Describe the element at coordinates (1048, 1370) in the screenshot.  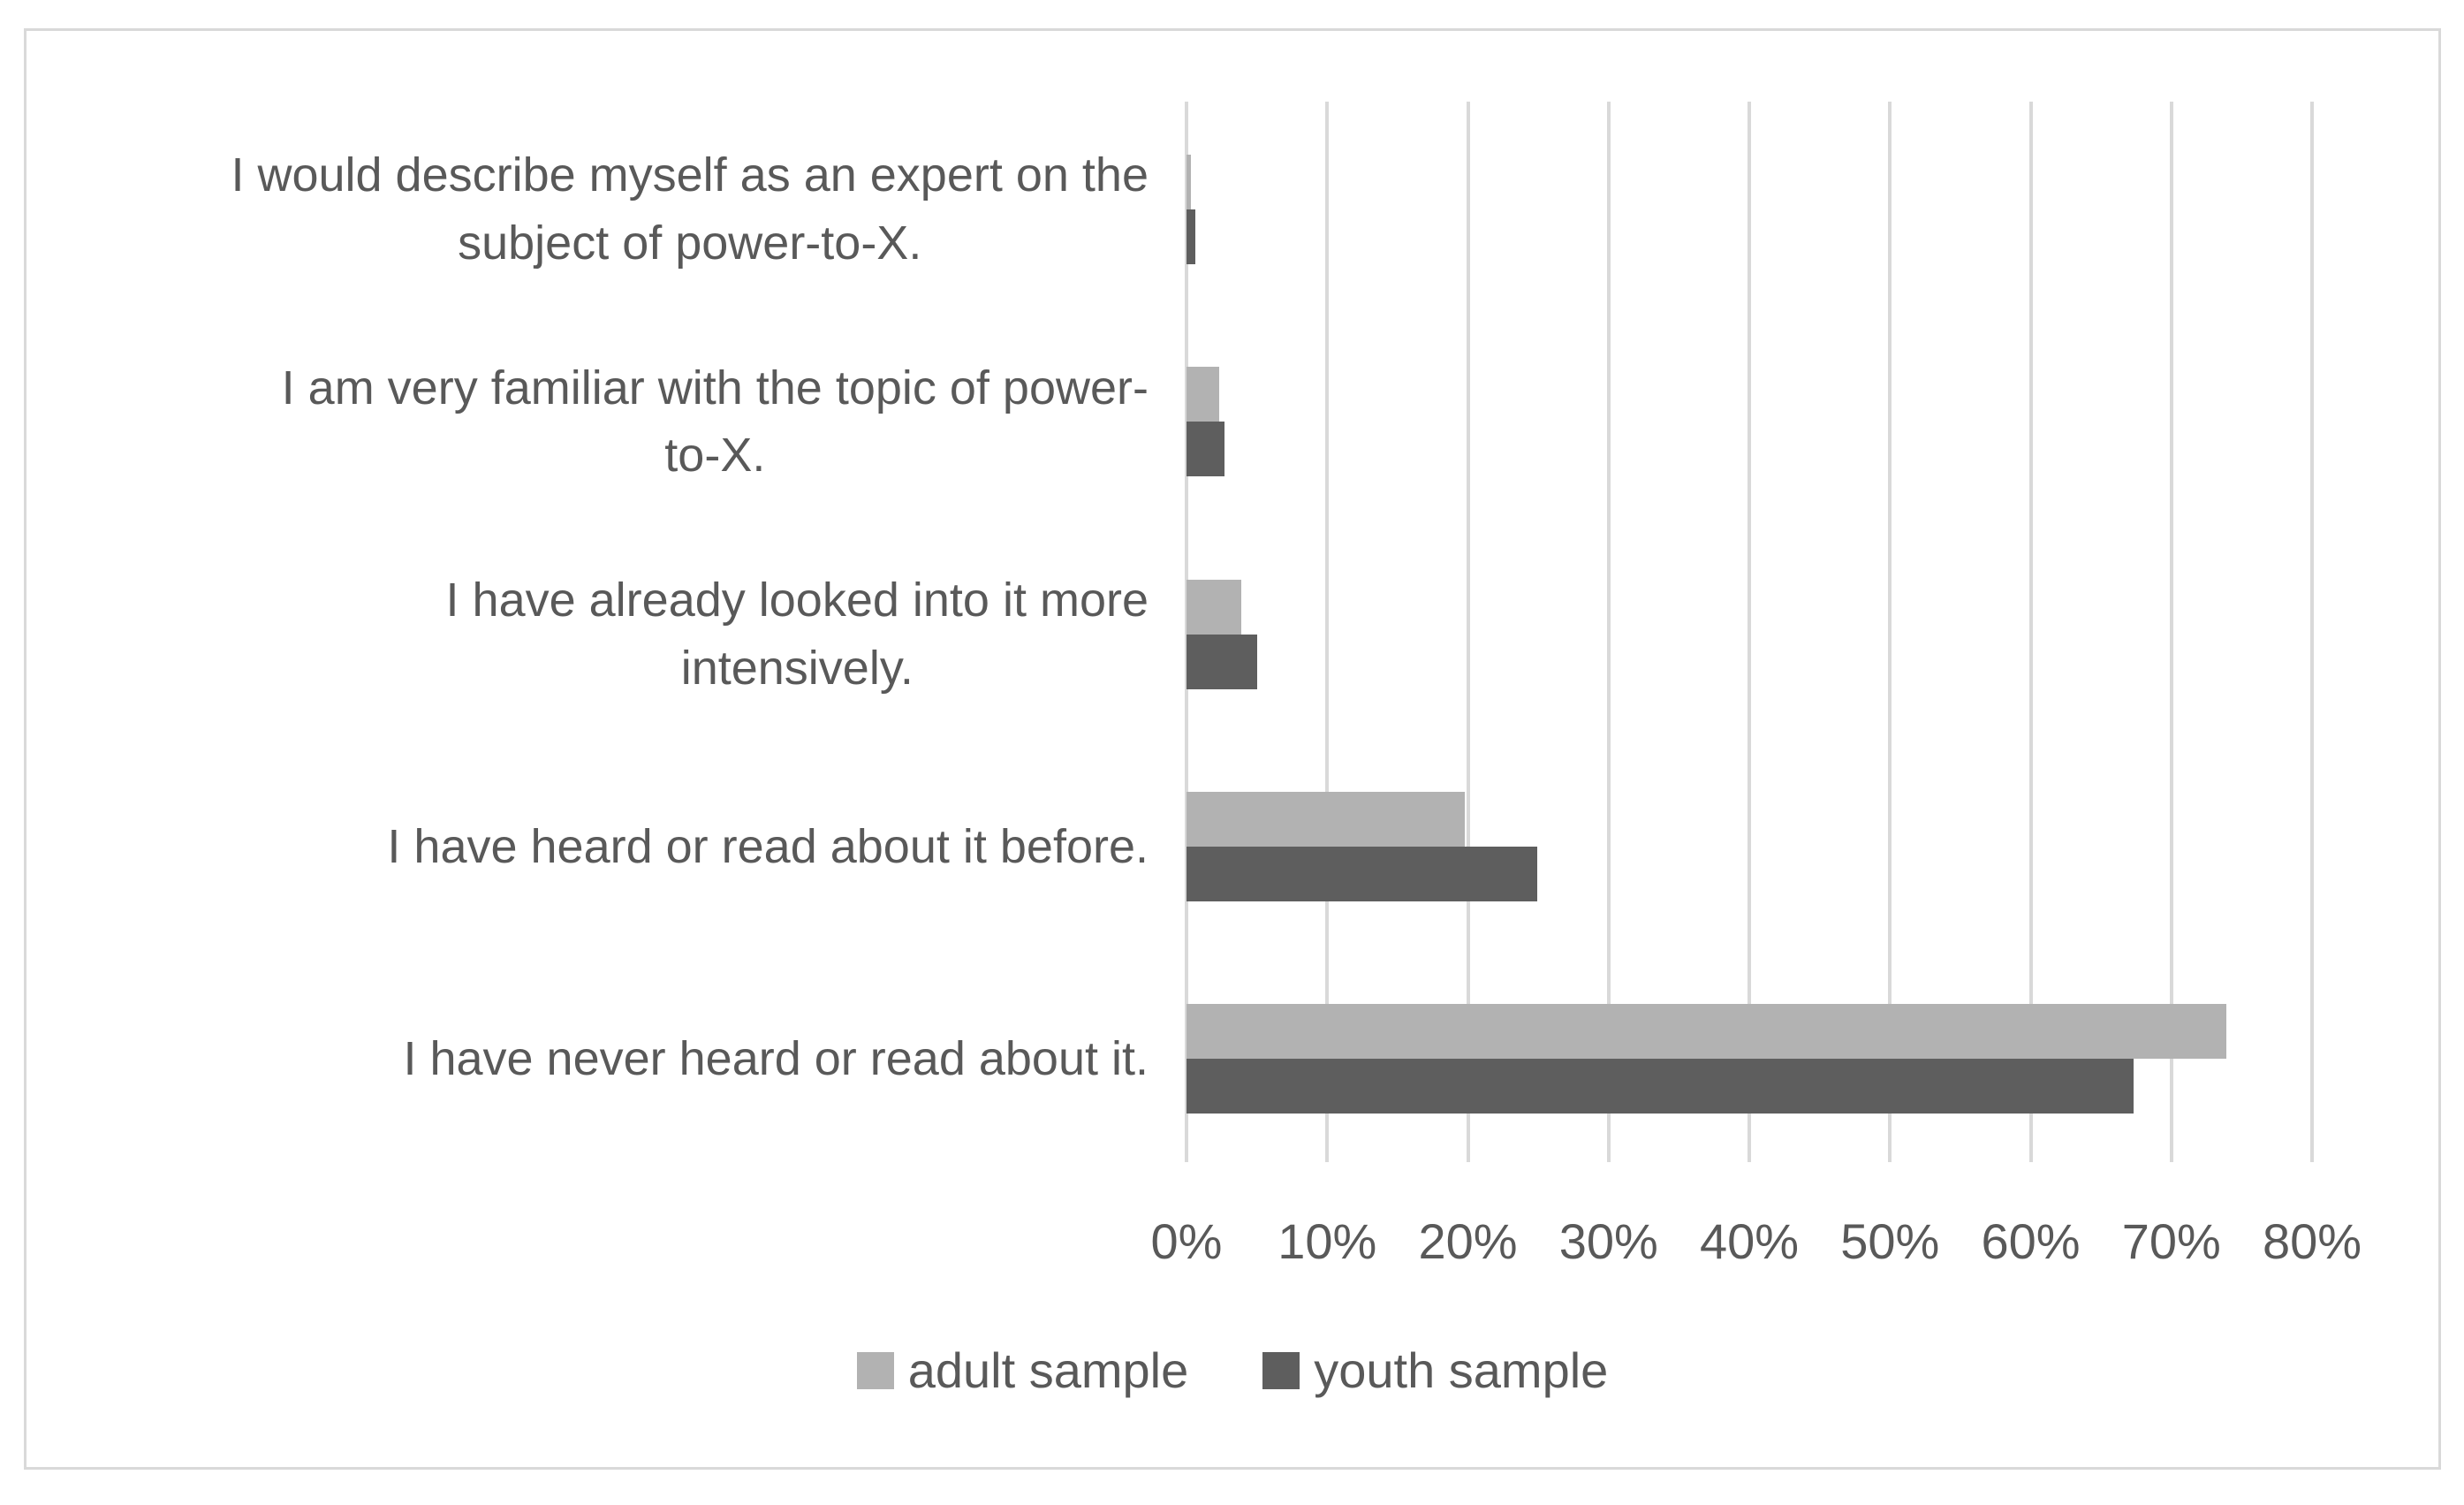
I see `legend-label: adult sample` at that location.